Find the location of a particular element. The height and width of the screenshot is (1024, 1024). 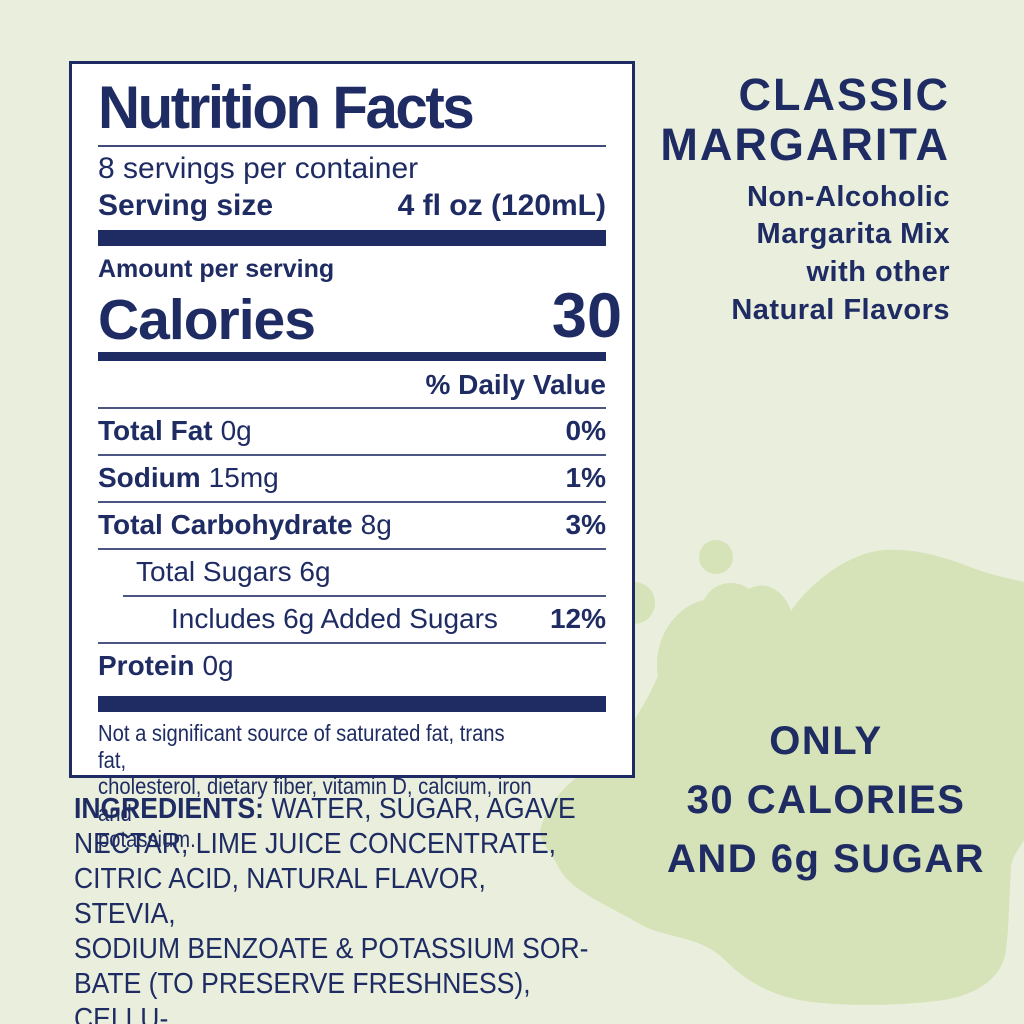

nutrient-amount: 8g is located at coordinates (376, 525).